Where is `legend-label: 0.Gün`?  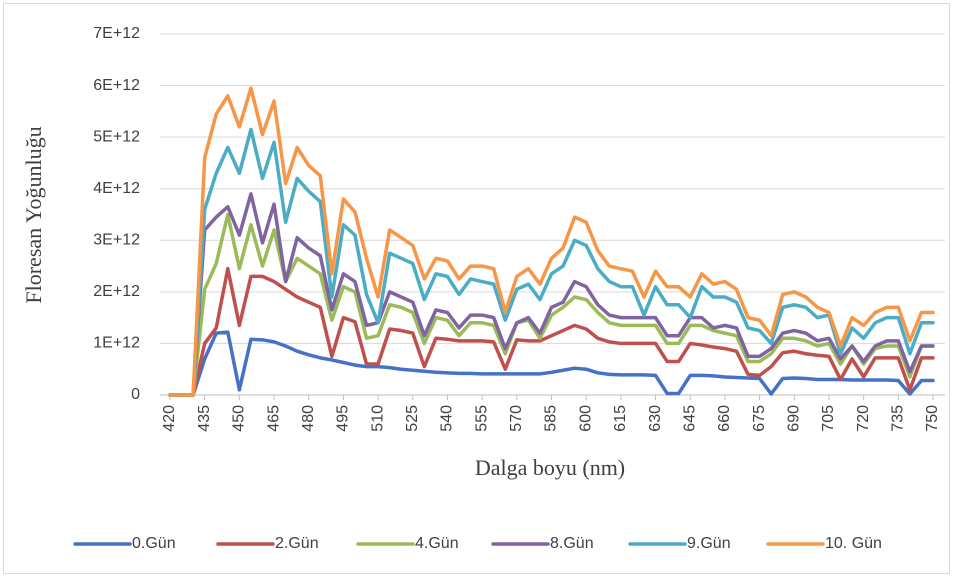 legend-label: 0.Gün is located at coordinates (154, 543).